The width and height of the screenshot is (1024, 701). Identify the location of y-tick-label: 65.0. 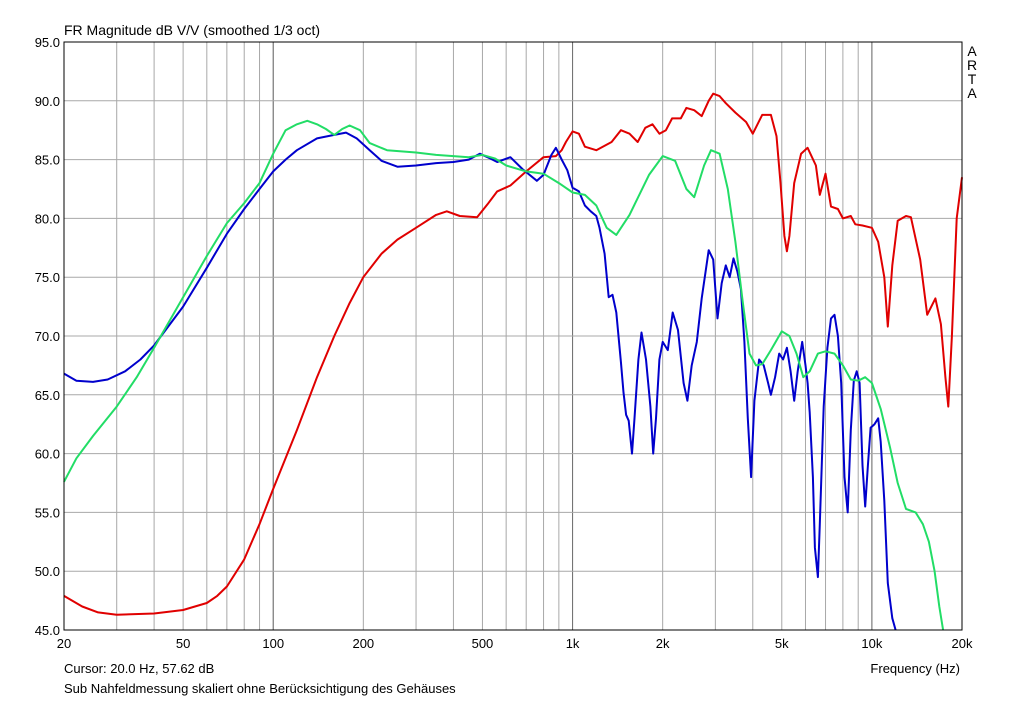
(47, 395).